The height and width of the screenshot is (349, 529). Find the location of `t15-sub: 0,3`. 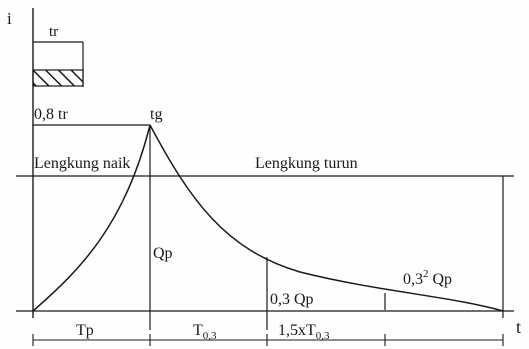

t15-sub: 0,3 is located at coordinates (323, 336).